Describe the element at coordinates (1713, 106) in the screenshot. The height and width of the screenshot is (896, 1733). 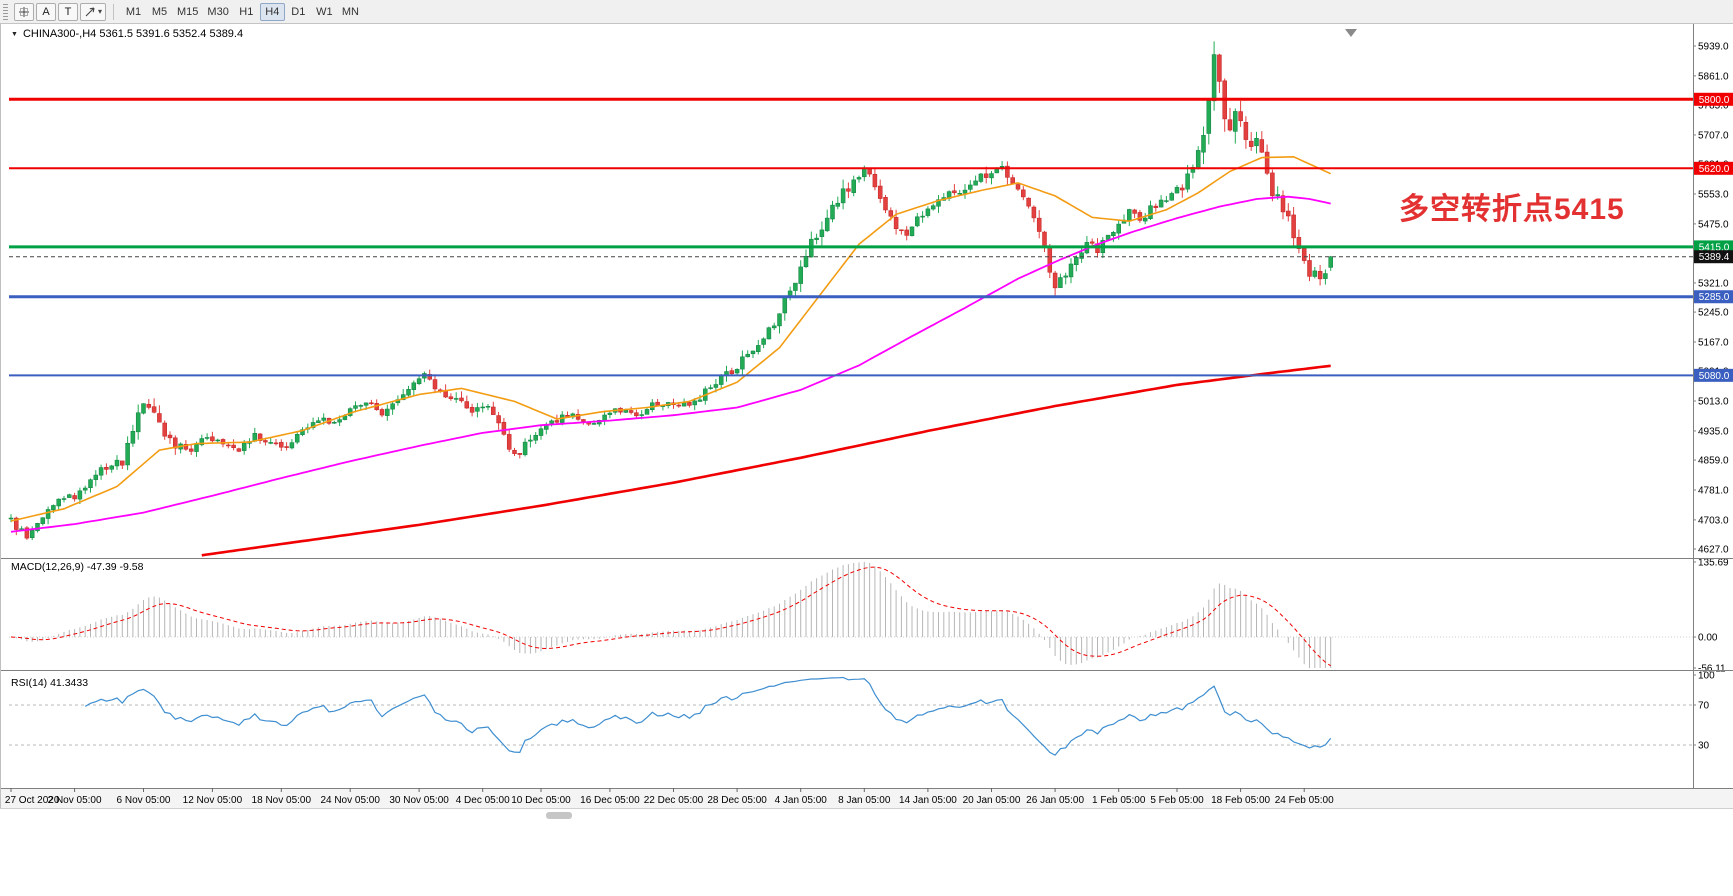
I see `svg-text: 5785.0` at that location.